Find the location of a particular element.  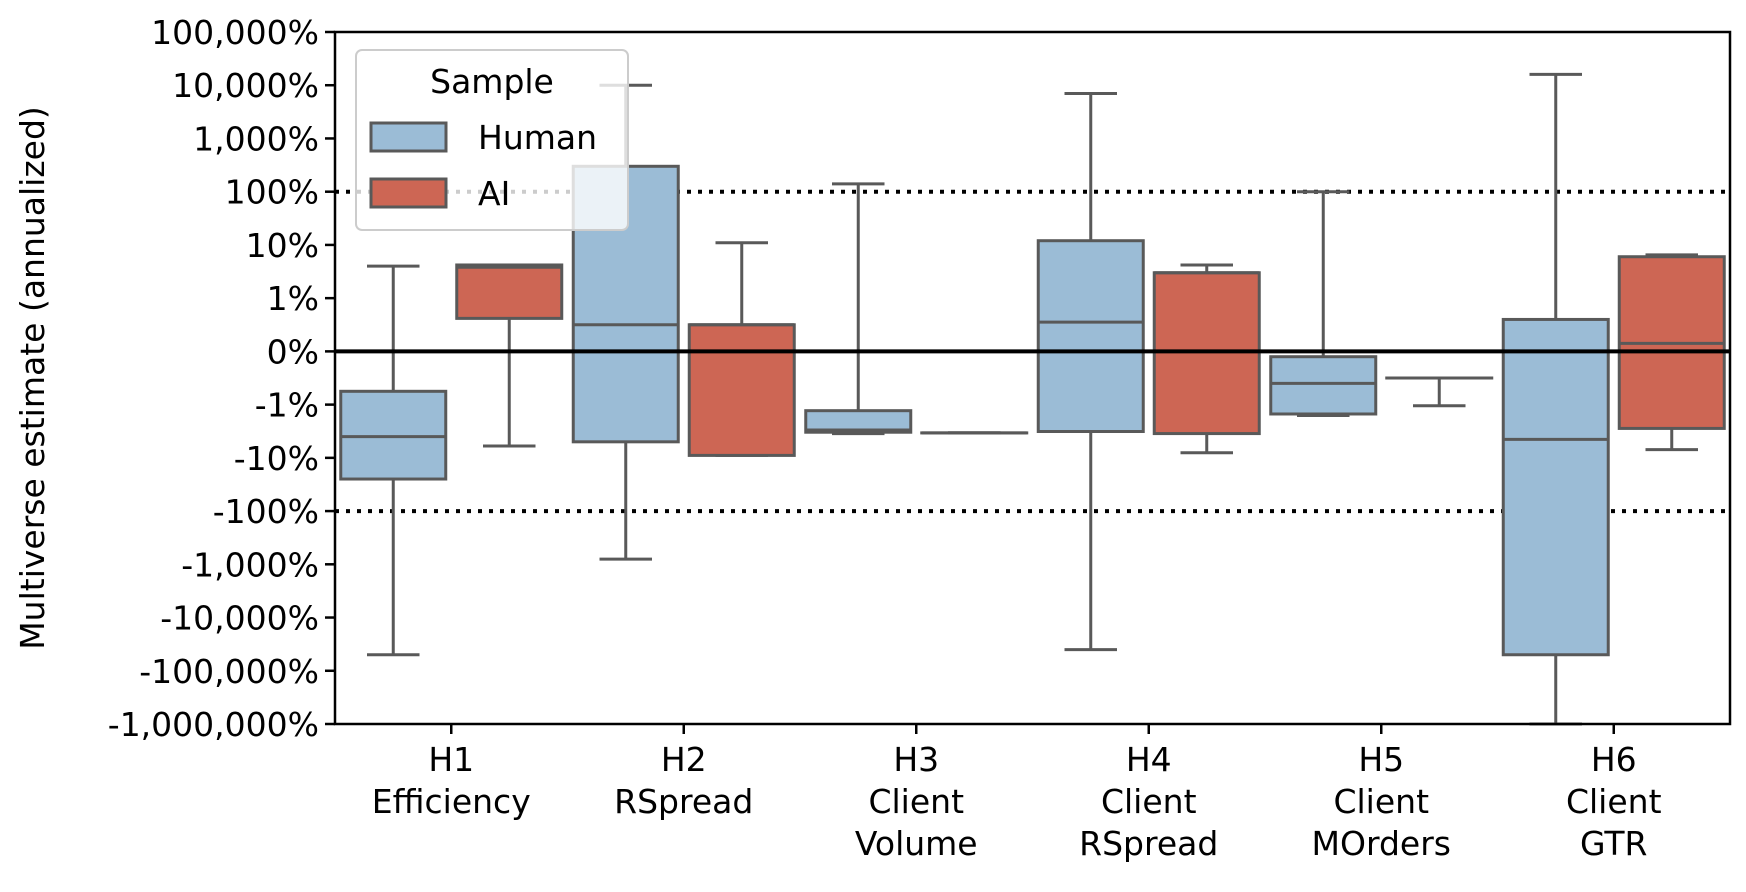

y-axis-title: Multiverse estimate (annualized) is located at coordinates (32, 378).